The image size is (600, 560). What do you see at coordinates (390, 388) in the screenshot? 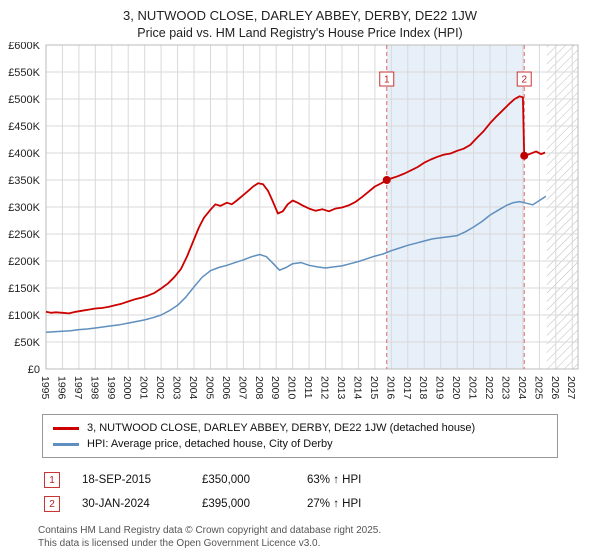
I see `x-tick-label: 2016` at bounding box center [390, 388].